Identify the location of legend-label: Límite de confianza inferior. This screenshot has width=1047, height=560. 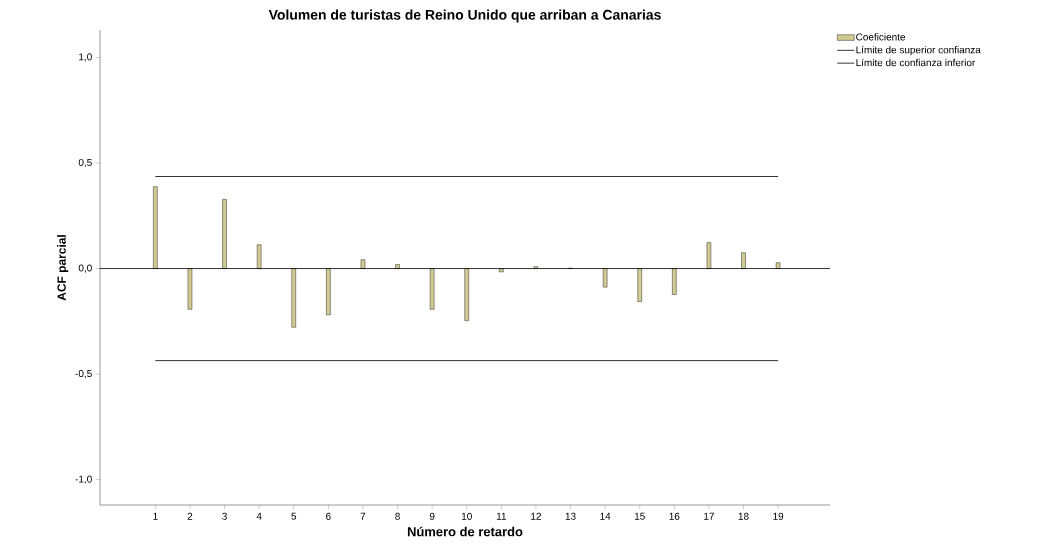
(916, 62).